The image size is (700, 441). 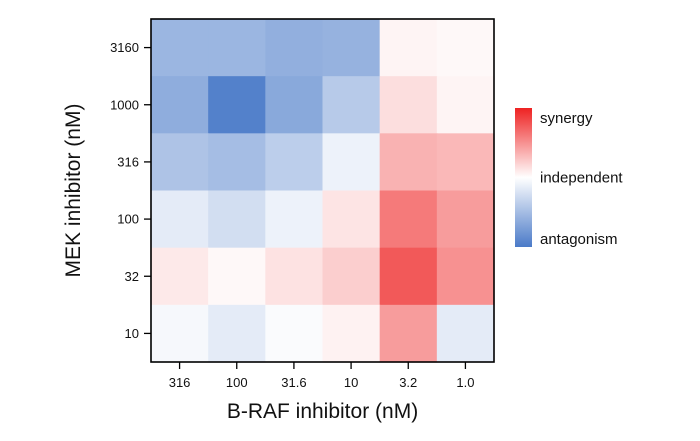 What do you see at coordinates (579, 239) in the screenshot?
I see `legend-label: antagonism` at bounding box center [579, 239].